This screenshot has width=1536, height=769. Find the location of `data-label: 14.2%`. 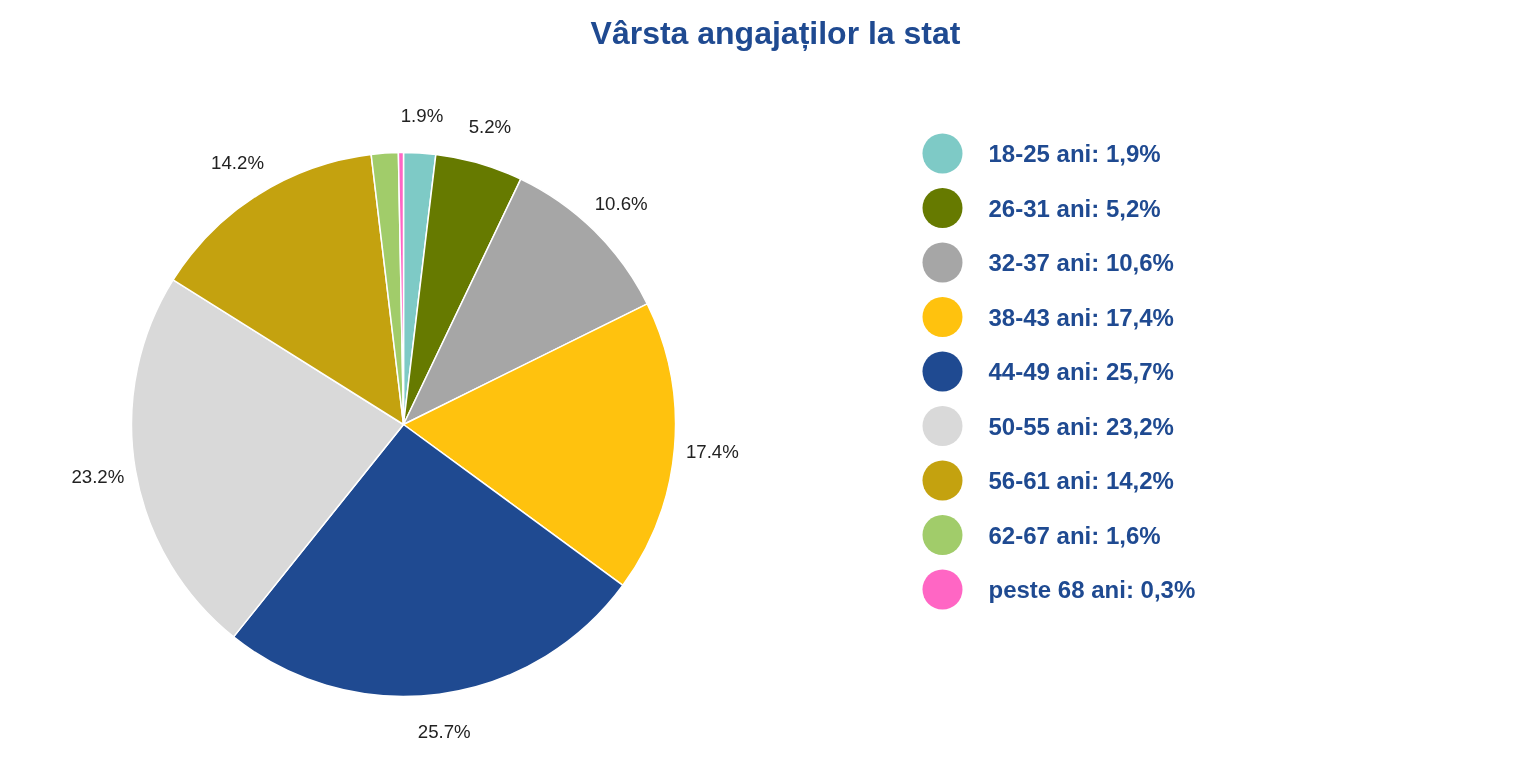

data-label: 14.2% is located at coordinates (237, 163).